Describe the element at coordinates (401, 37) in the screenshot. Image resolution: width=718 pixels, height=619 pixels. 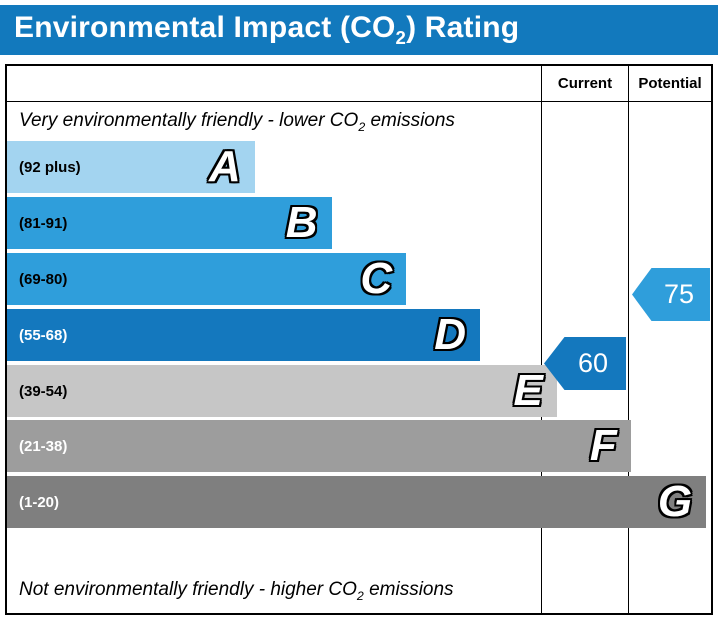
I see `page-title-subscript: 2` at that location.